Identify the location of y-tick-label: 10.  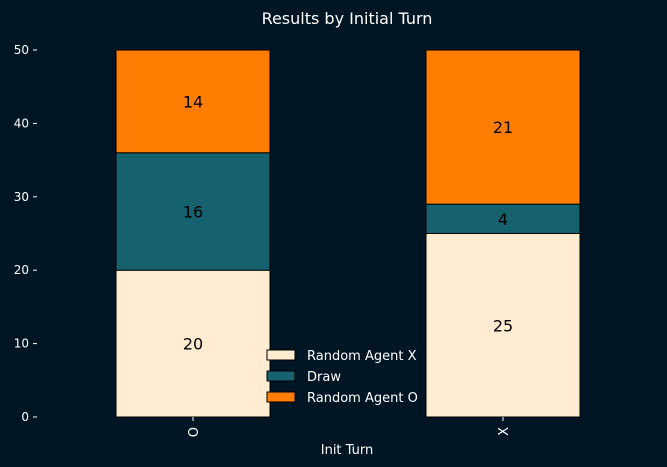
(21, 344).